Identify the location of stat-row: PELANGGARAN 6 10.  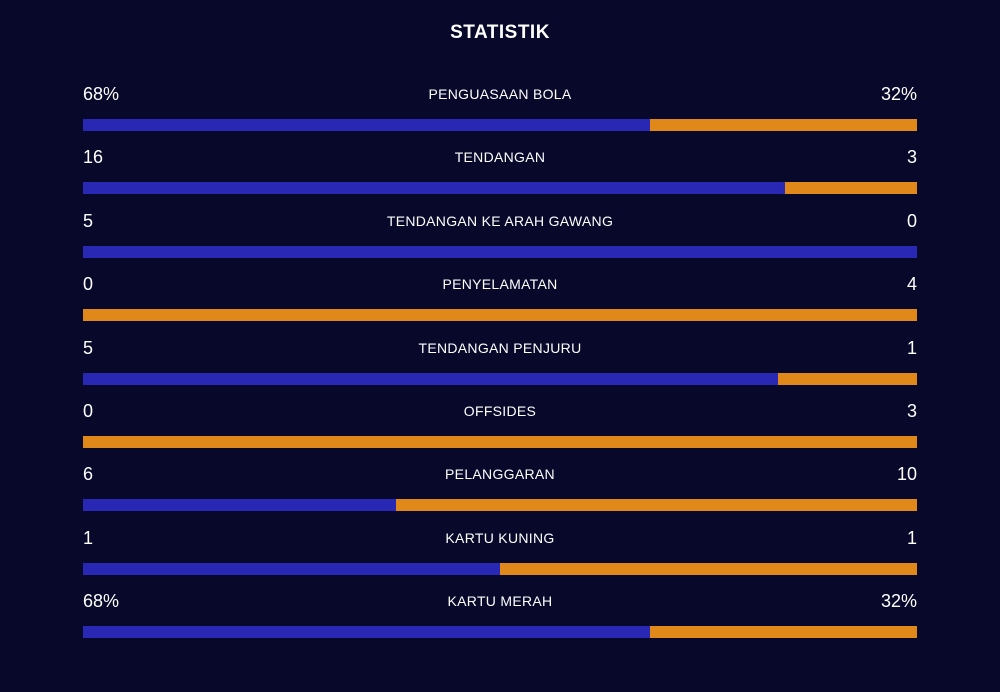
(500, 493).